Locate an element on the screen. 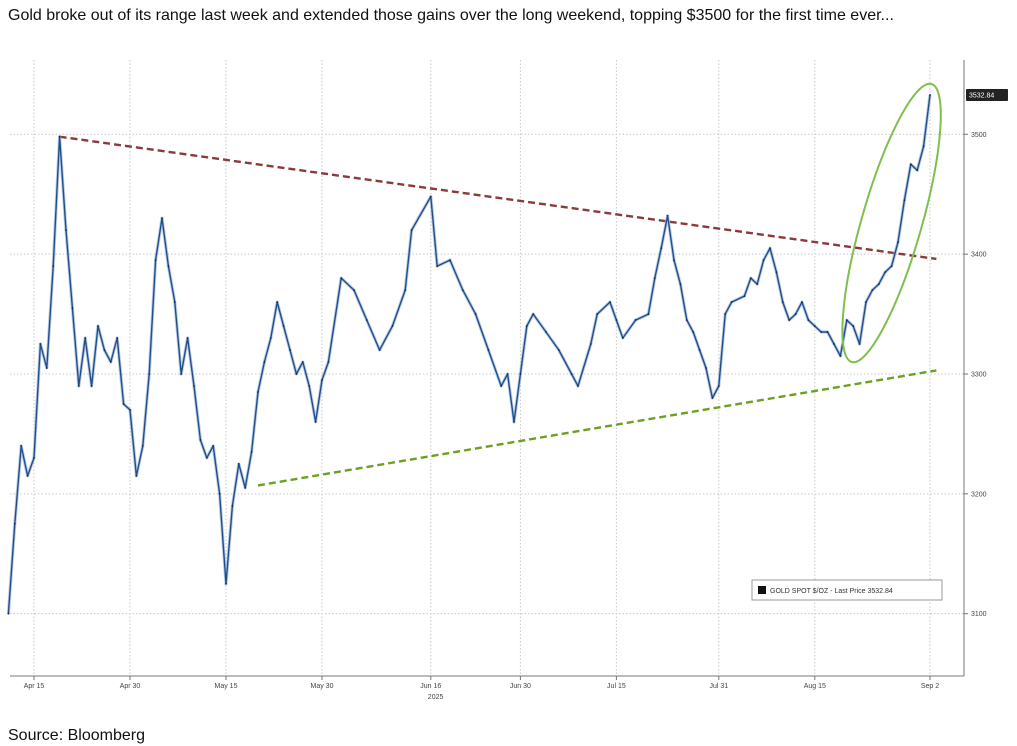 This screenshot has height=746, width=1017. legend-frame is located at coordinates (847, 590).